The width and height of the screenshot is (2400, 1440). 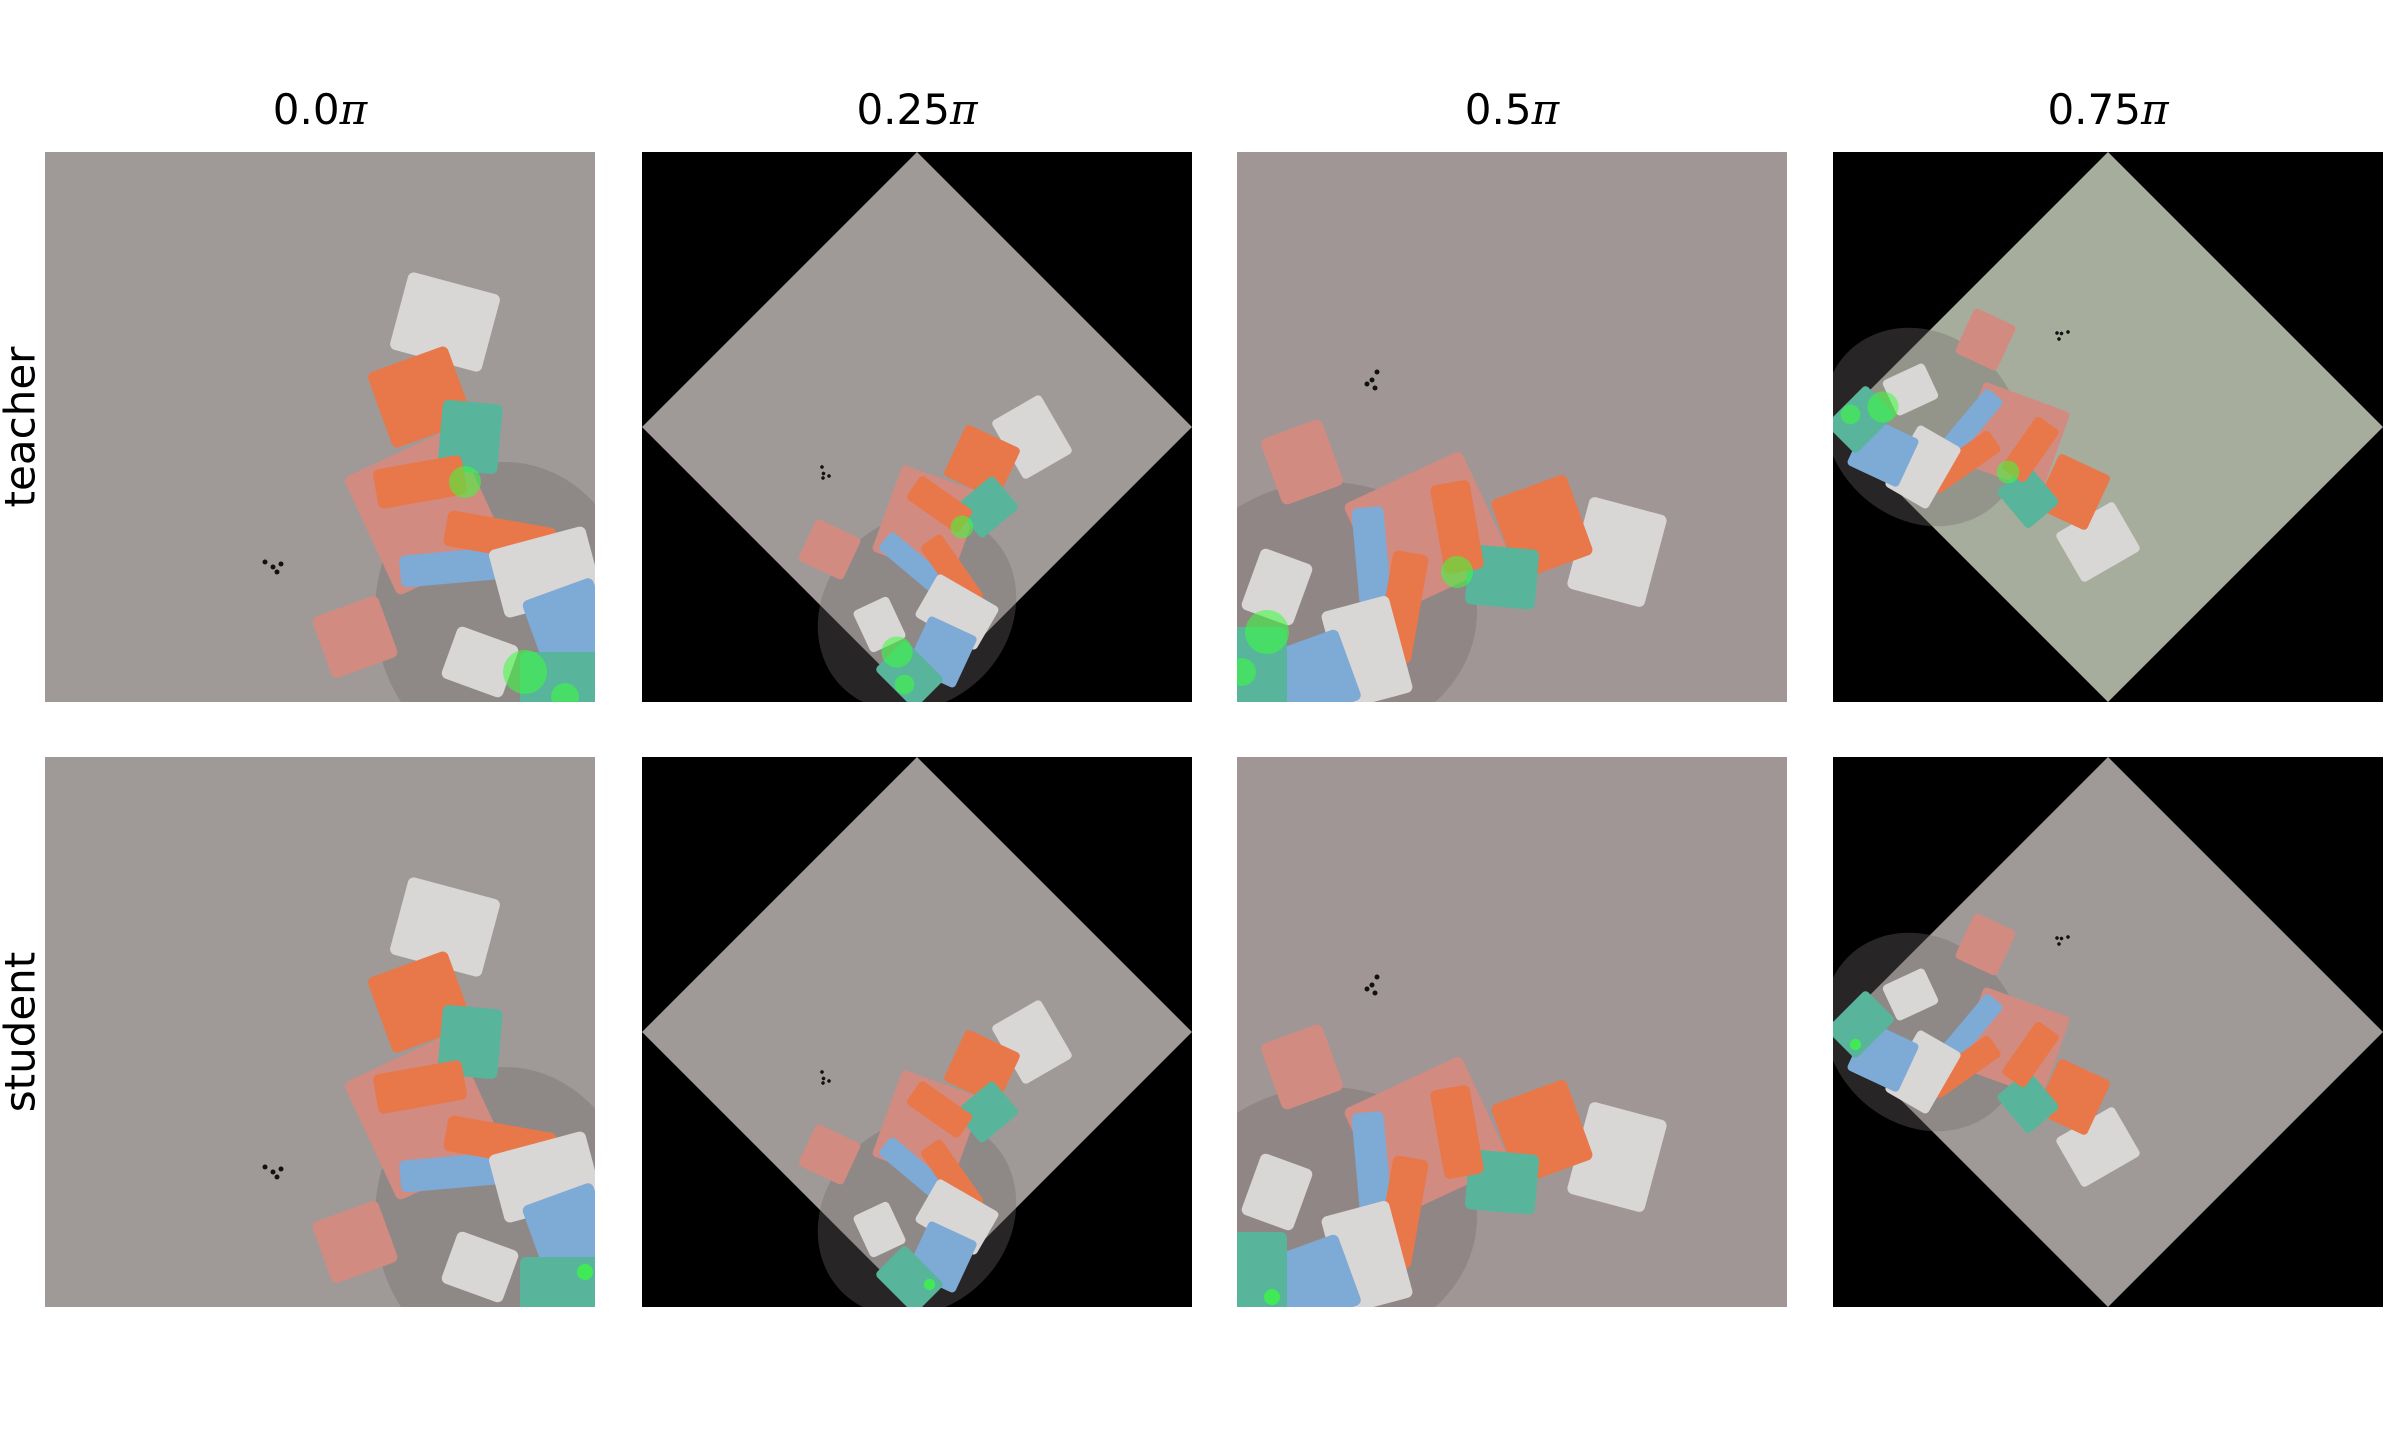 What do you see at coordinates (22, 427) in the screenshot?
I see `row-label-teacher: teacher` at bounding box center [22, 427].